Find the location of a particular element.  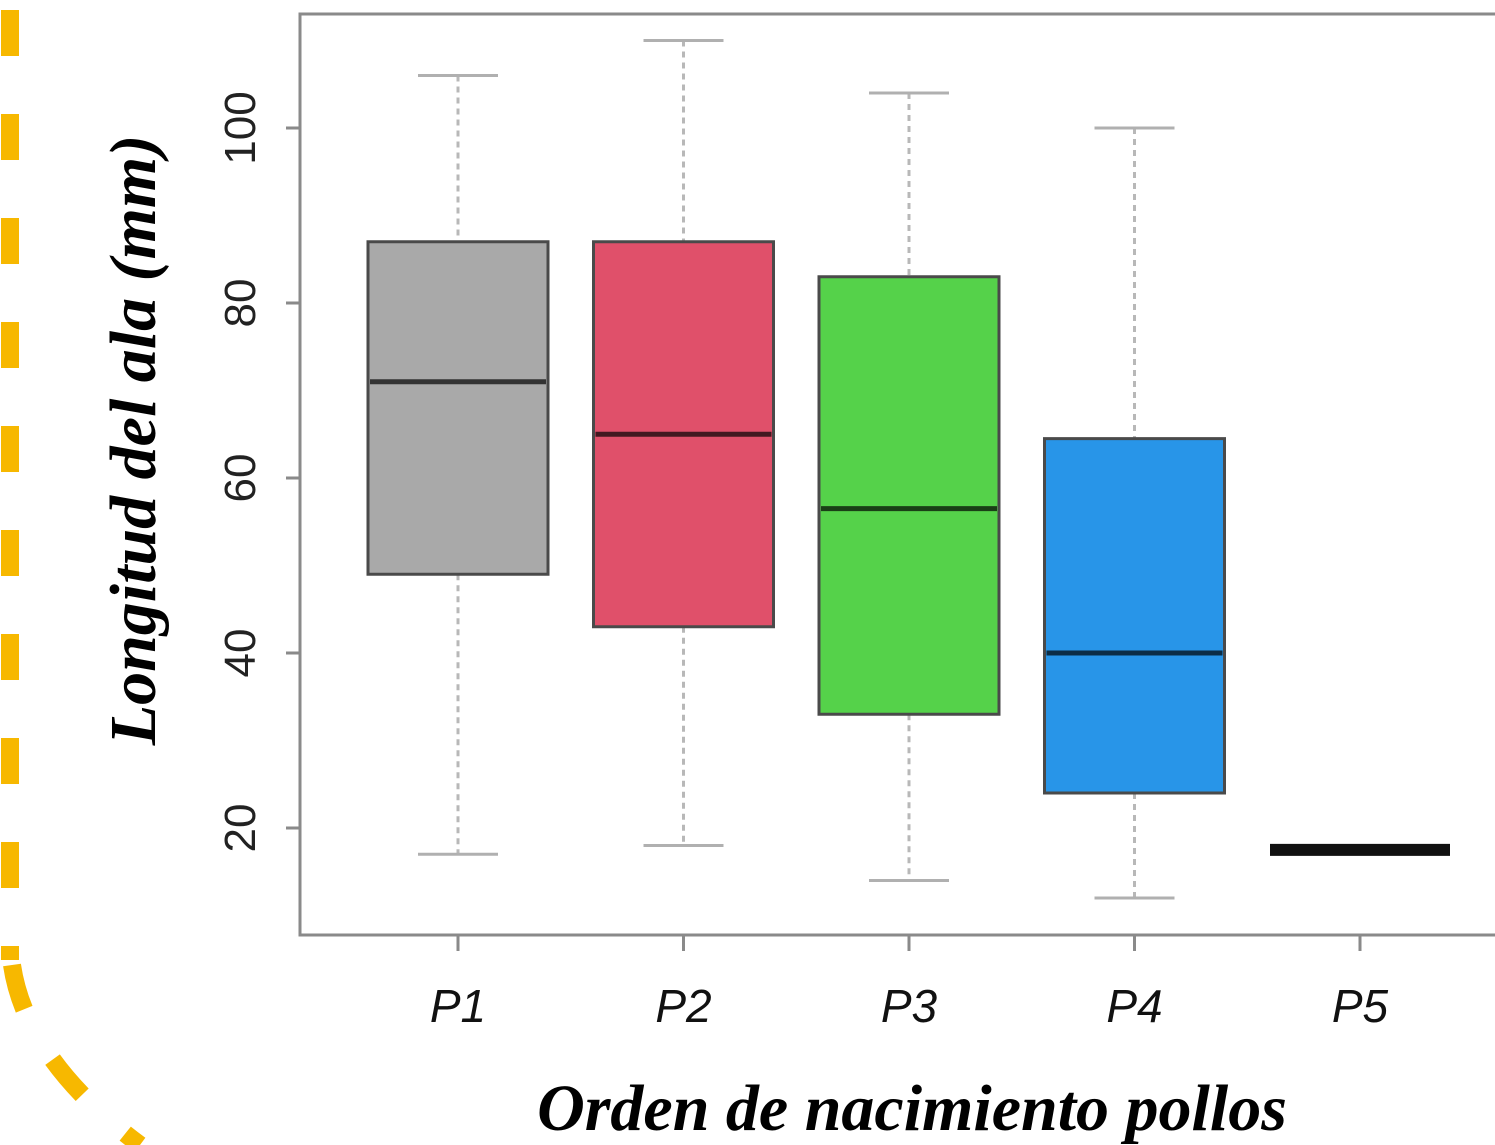

y-tick-label-60: 60 is located at coordinates (240, 478).